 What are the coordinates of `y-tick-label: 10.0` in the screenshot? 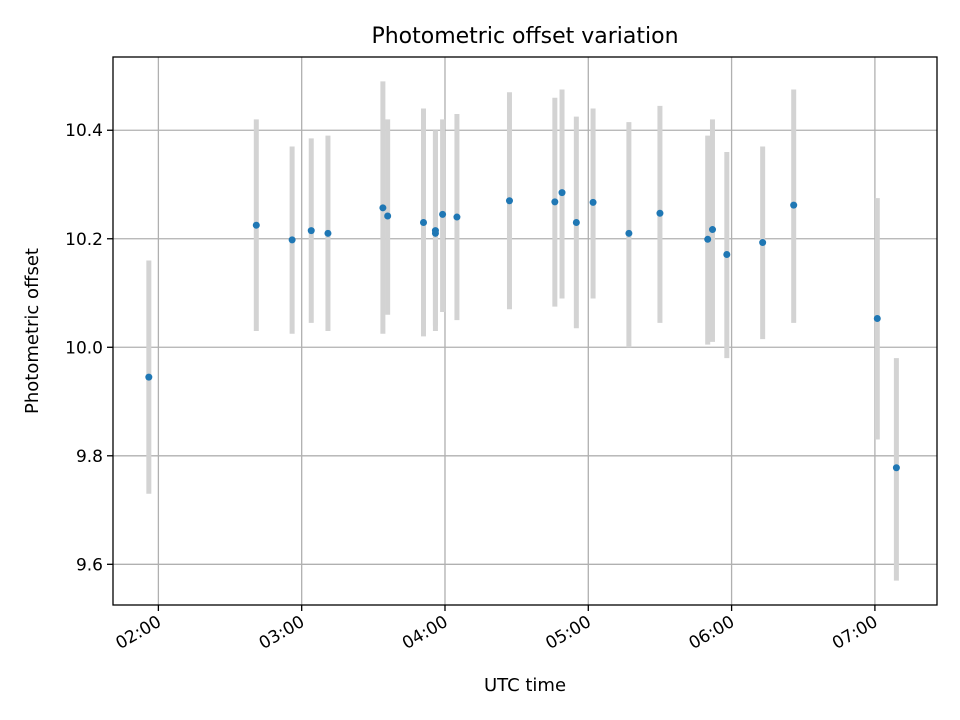 It's located at (84, 348).